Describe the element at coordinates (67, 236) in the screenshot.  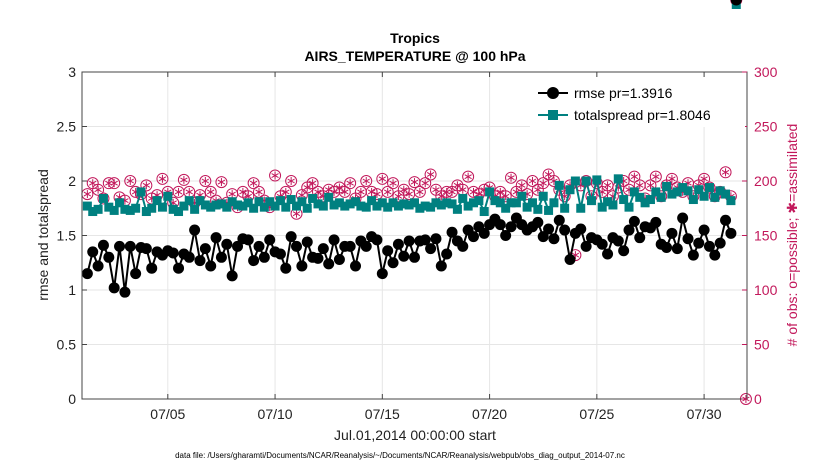
I see `y-tick-label: 1.5` at that location.